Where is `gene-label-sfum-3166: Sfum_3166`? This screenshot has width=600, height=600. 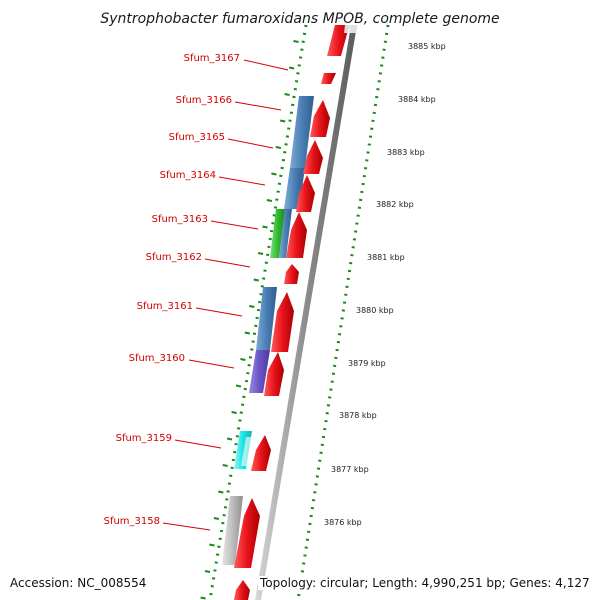
gene-label-sfum-3166: Sfum_3166 is located at coordinates (204, 100).